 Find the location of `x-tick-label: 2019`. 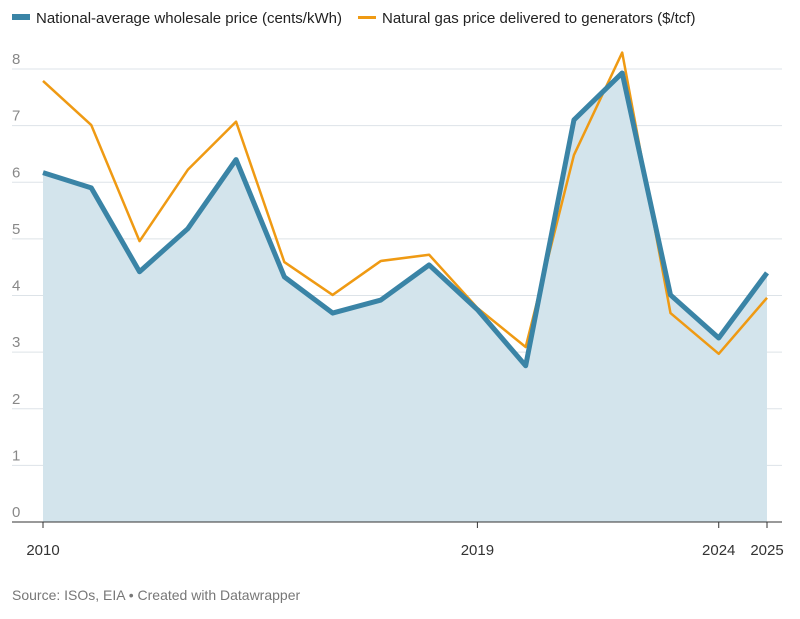

x-tick-label: 2019 is located at coordinates (477, 550).